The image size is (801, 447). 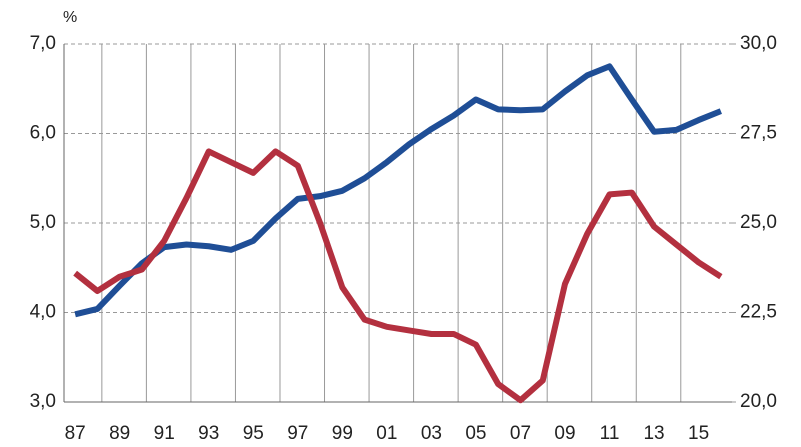 What do you see at coordinates (75, 433) in the screenshot?
I see `x-tick-label: 87` at bounding box center [75, 433].